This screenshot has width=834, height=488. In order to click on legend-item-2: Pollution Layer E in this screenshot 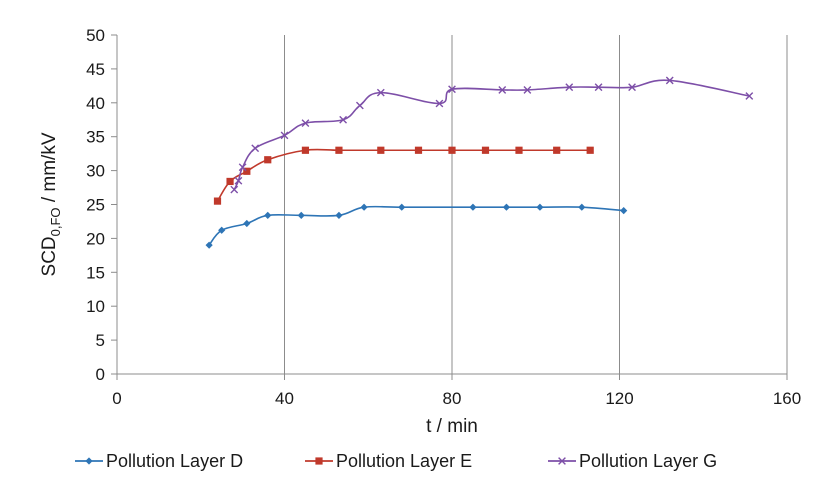, I will do `click(388, 461)`.